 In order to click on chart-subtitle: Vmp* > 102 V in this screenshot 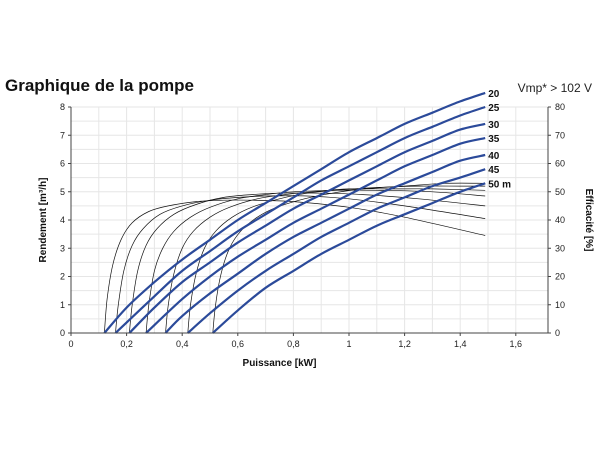, I will do `click(554, 88)`.